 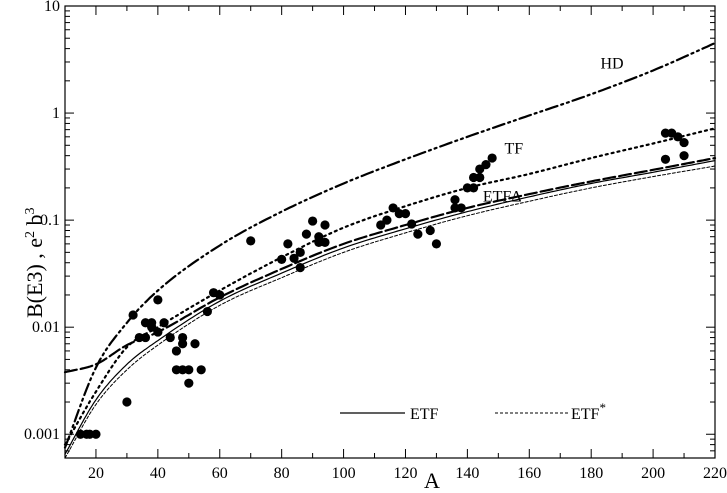 I want to click on y-axis-label-mid: b, so click(x=34, y=222).